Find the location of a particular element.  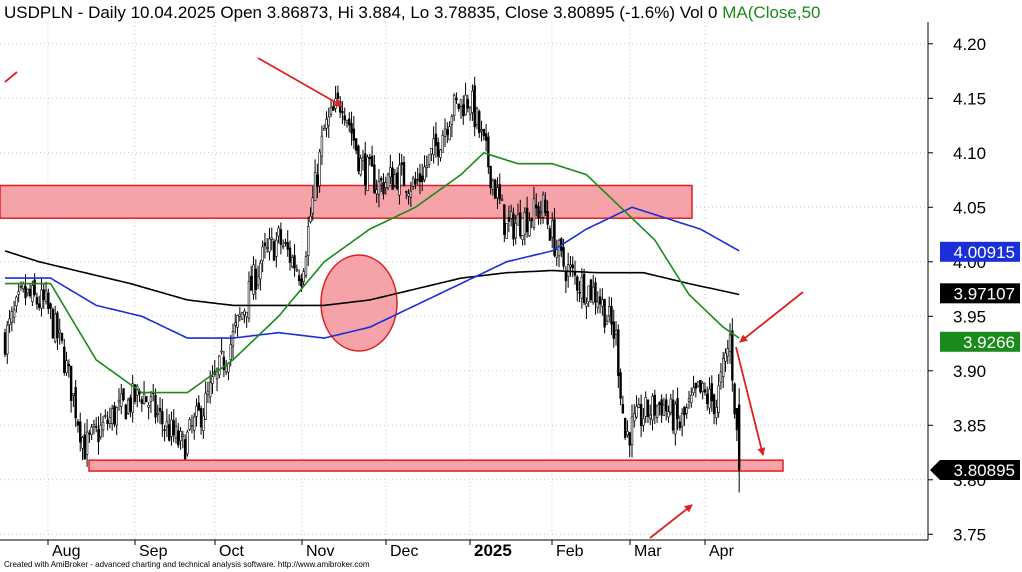

y-tick-label: 4.10 is located at coordinates (969, 153).